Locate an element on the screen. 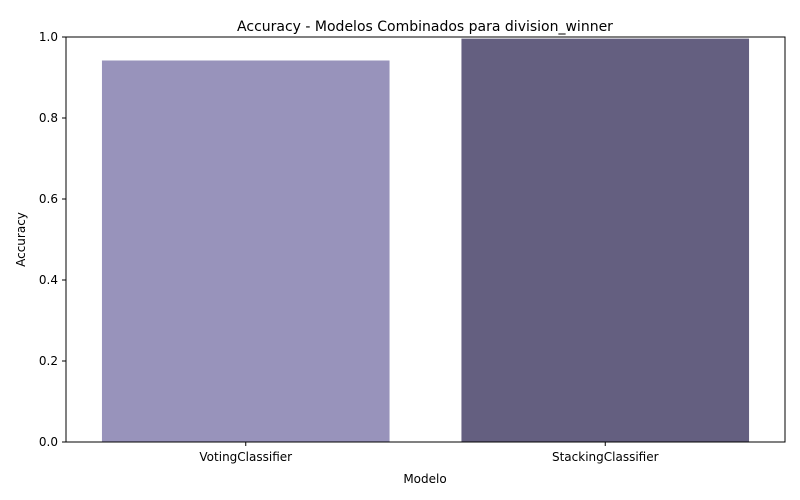 The image size is (800, 500). y-axis-label: Accuracy is located at coordinates (21, 239).